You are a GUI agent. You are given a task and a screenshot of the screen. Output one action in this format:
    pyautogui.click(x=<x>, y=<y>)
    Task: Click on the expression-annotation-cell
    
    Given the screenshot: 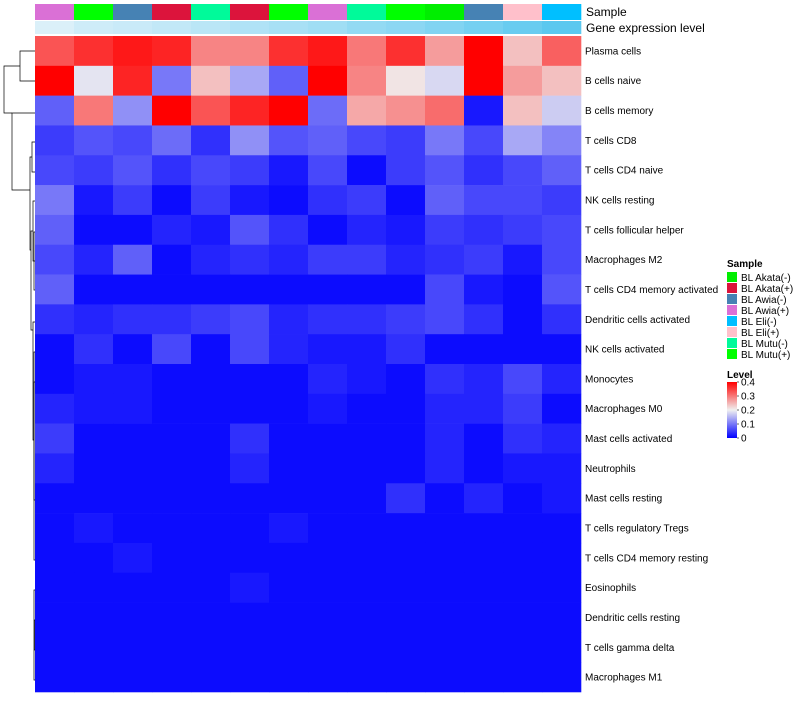 What is the action you would take?
    pyautogui.click(x=133, y=27)
    